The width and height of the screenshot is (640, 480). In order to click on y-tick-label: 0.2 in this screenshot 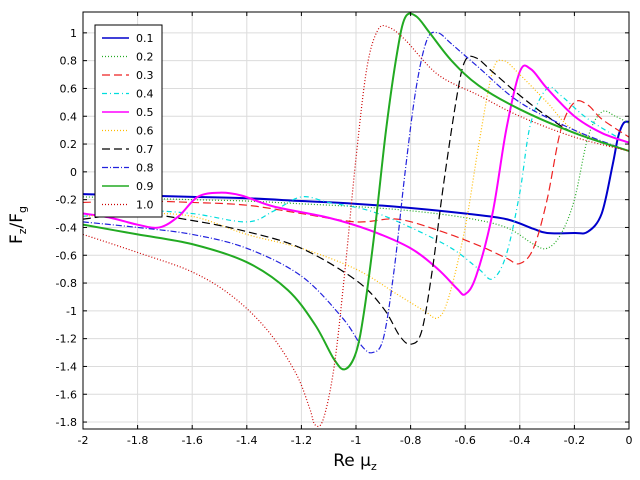, I will do `click(69, 144)`.